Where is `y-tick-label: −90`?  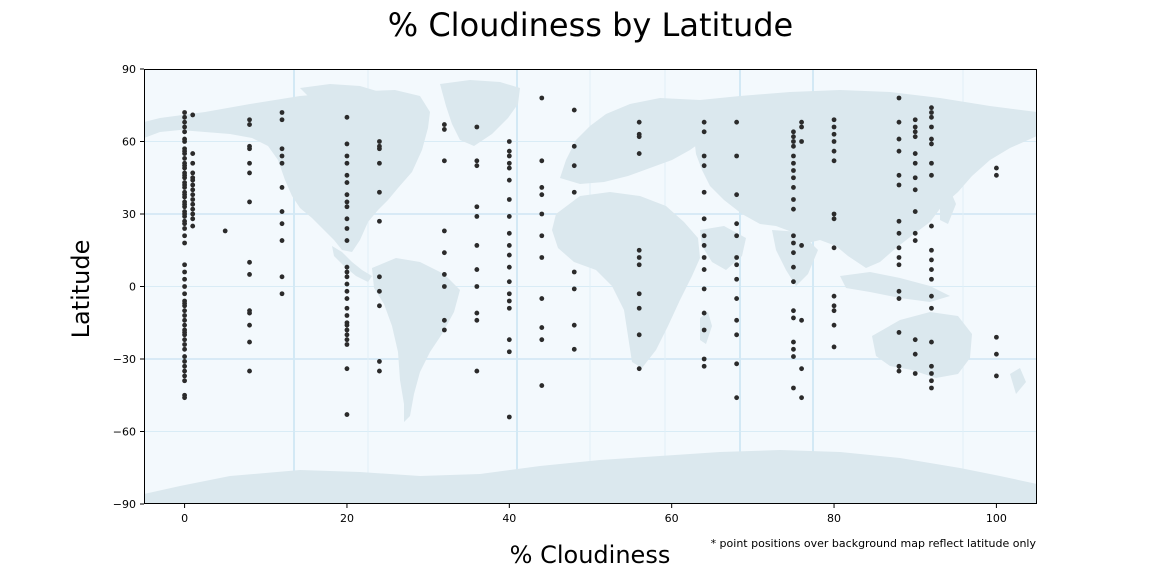 y-tick-label: −90 is located at coordinates (124, 504).